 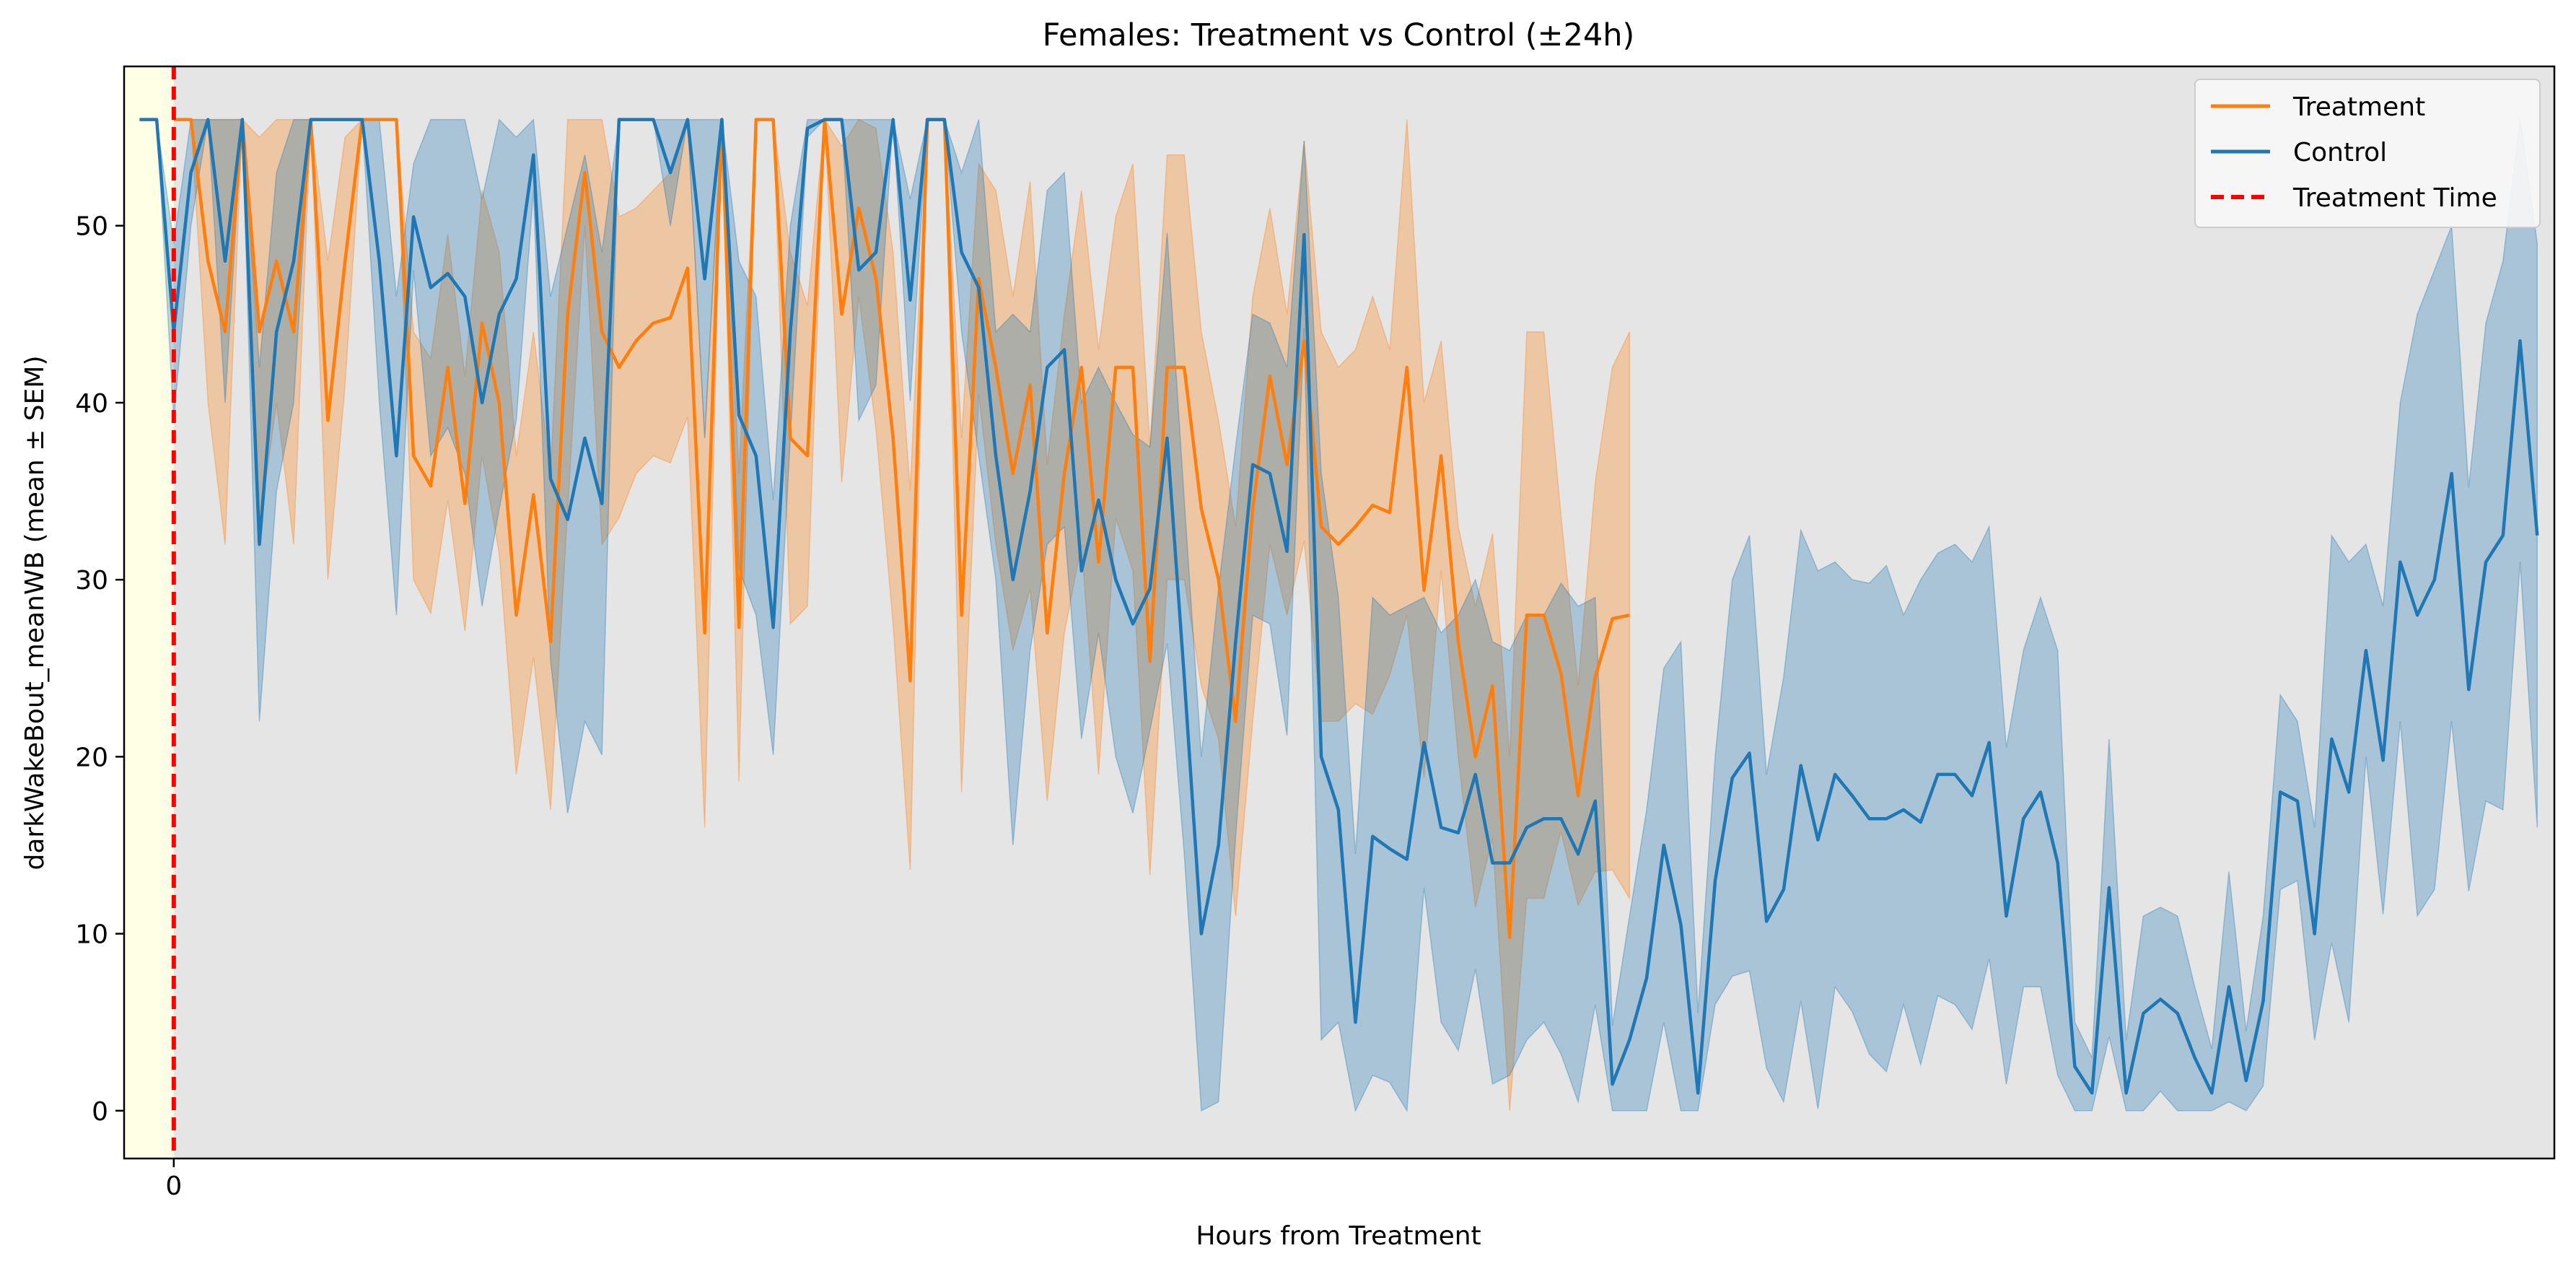 What do you see at coordinates (99, 669) in the screenshot?
I see `y-axis: 0 10 20 30 40 50` at bounding box center [99, 669].